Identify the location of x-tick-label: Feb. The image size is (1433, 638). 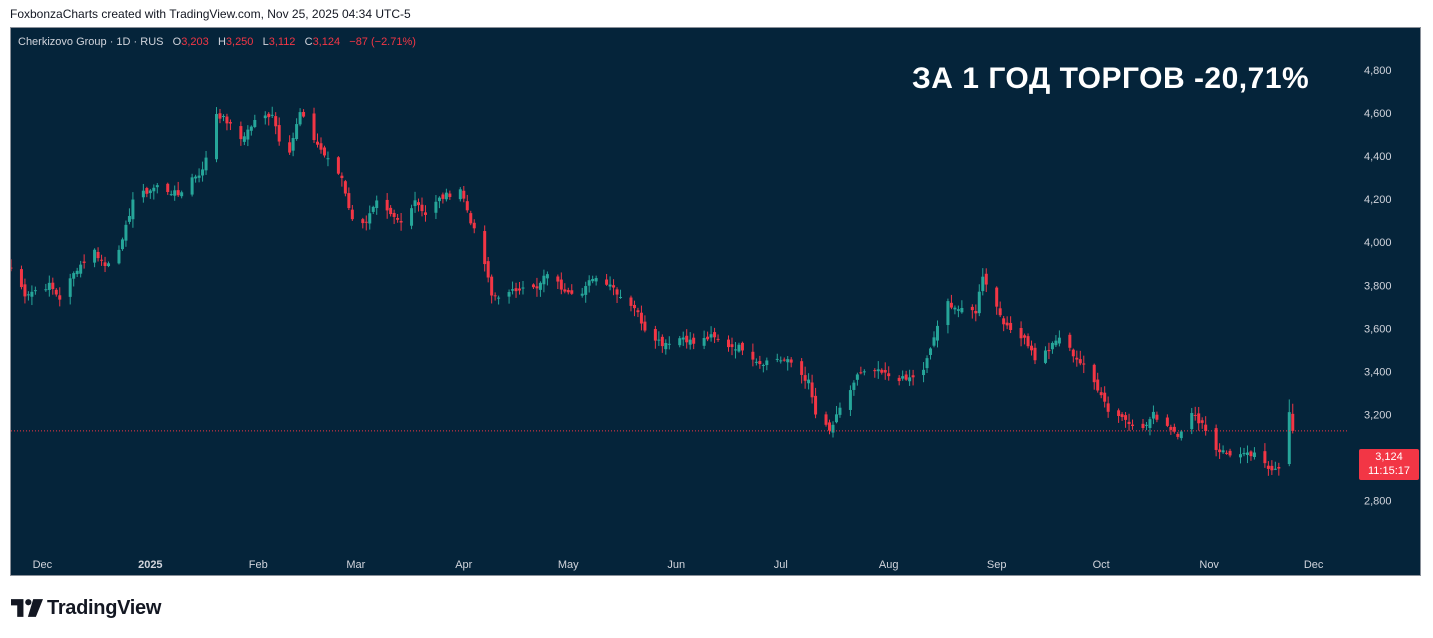
(258, 565).